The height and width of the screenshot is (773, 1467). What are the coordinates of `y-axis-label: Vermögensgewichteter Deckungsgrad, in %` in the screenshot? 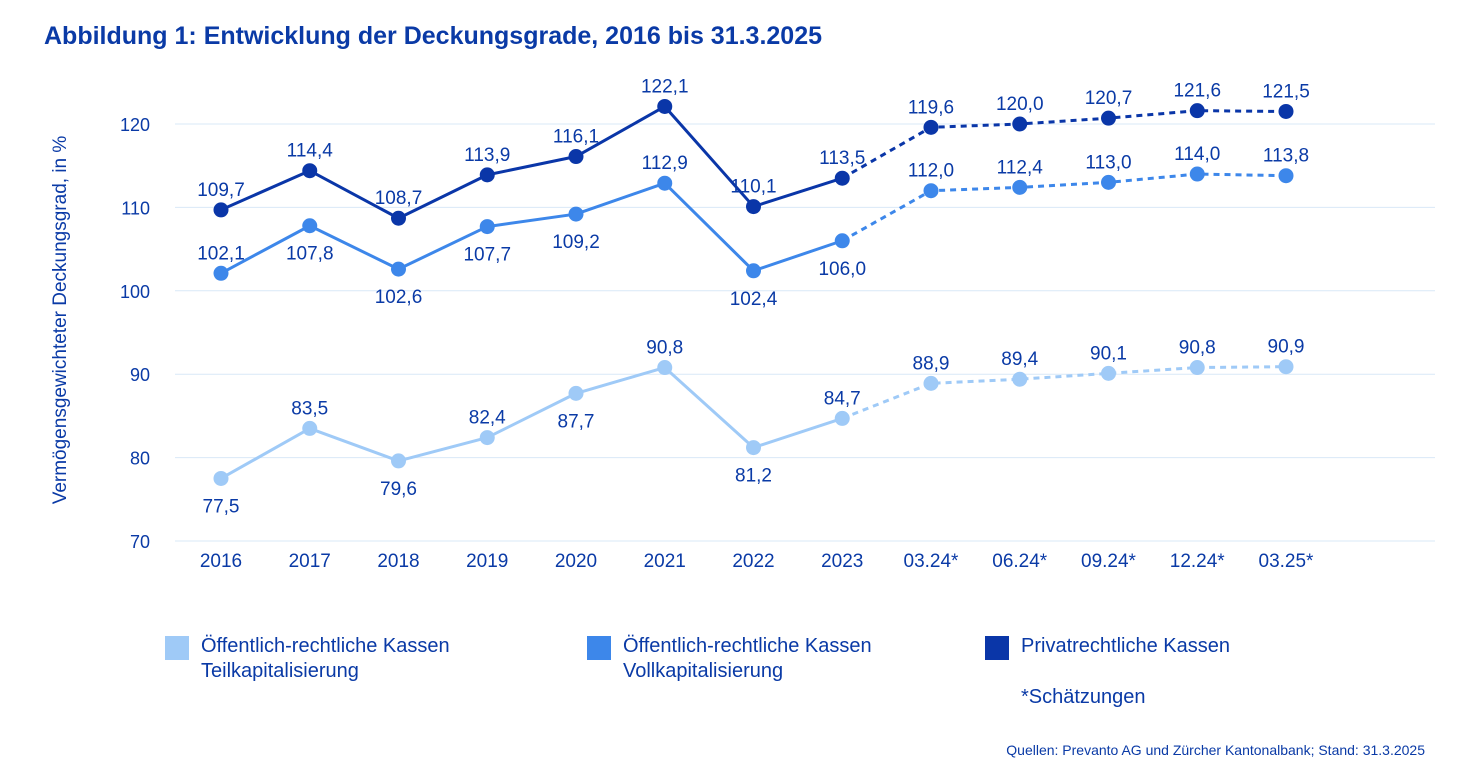 It's located at (60, 320).